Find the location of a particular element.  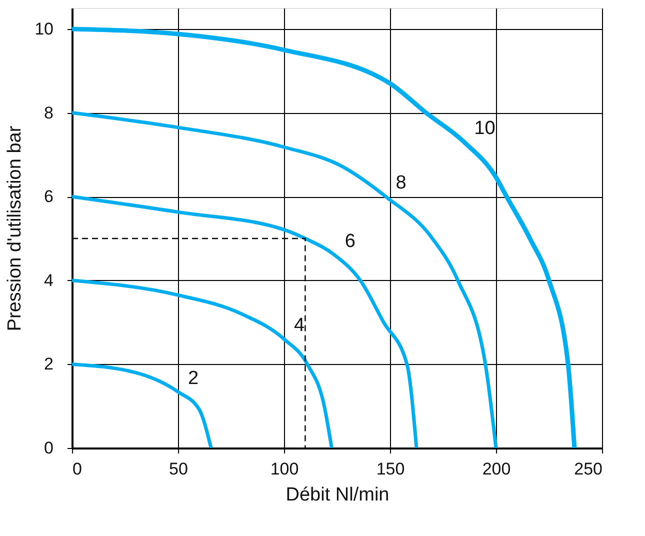

y-tick-label: 0 is located at coordinates (49, 448).